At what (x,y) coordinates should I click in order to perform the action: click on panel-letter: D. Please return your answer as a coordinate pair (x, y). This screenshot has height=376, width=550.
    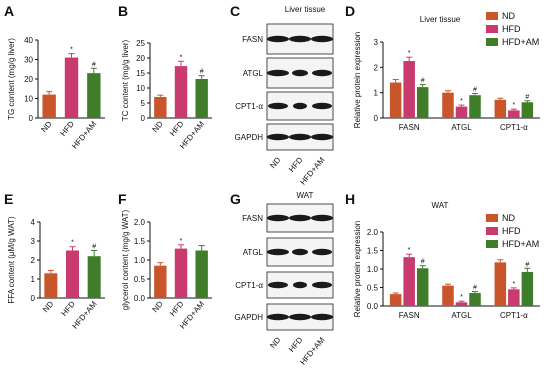
    Looking at the image, I should click on (350, 11).